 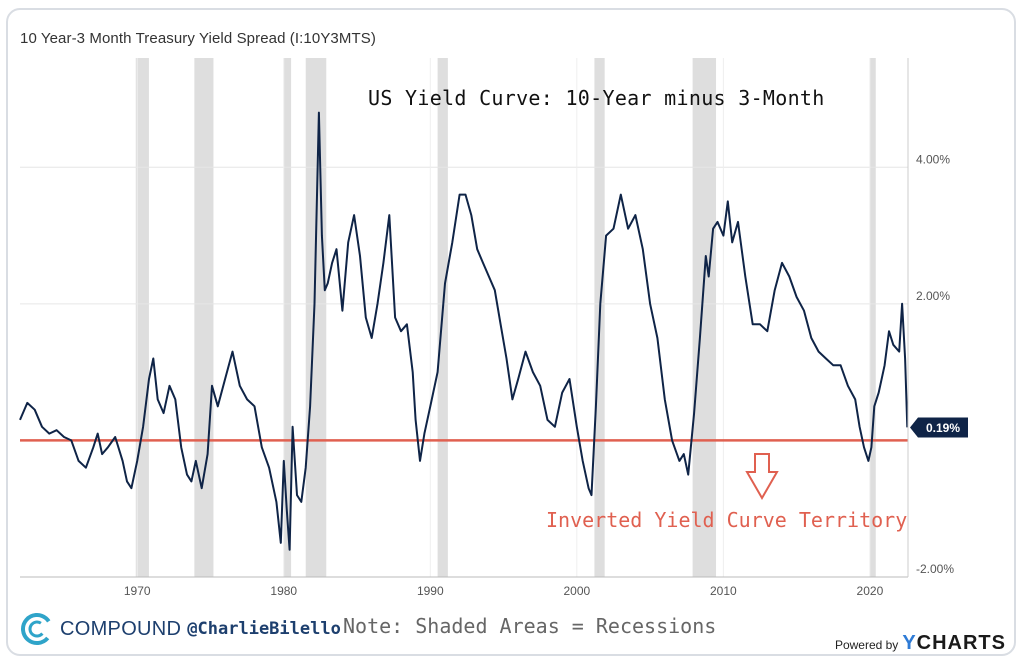 What do you see at coordinates (909, 643) in the screenshot?
I see `ycharts-logo-y: Y` at bounding box center [909, 643].